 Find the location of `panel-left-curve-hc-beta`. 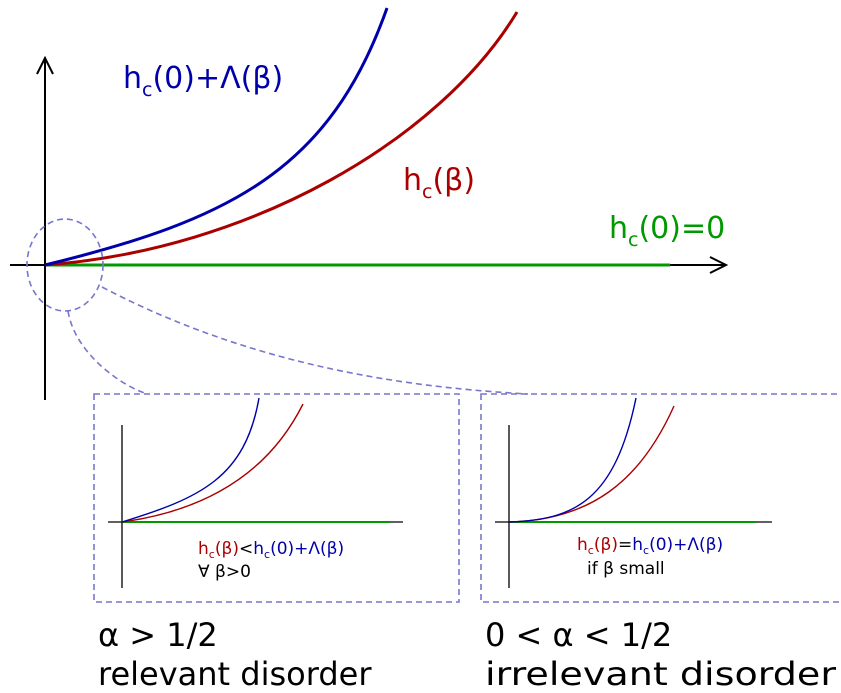

panel-left-curve-hc-beta is located at coordinates (212, 463).